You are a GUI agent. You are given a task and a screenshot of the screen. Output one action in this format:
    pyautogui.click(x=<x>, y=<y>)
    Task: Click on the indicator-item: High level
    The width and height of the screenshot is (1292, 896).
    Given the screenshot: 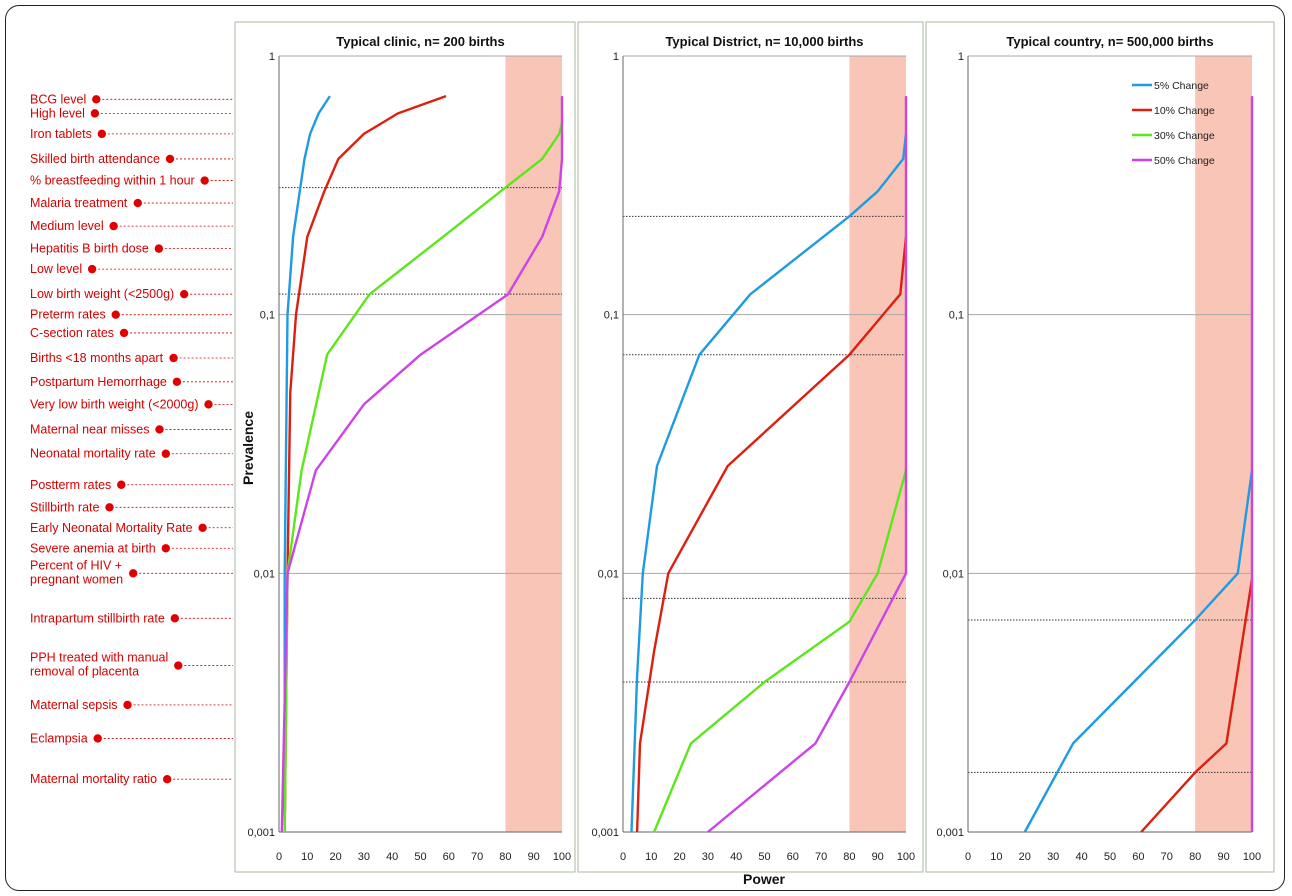 What is the action you would take?
    pyautogui.click(x=131, y=113)
    